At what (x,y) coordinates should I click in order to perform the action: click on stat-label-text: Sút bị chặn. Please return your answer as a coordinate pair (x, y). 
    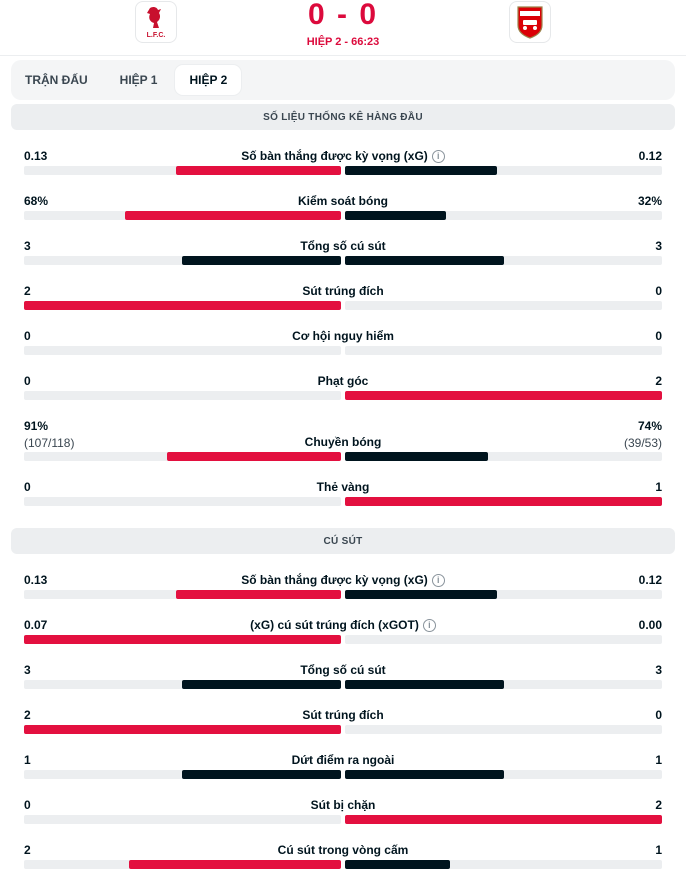
    Looking at the image, I should click on (343, 805).